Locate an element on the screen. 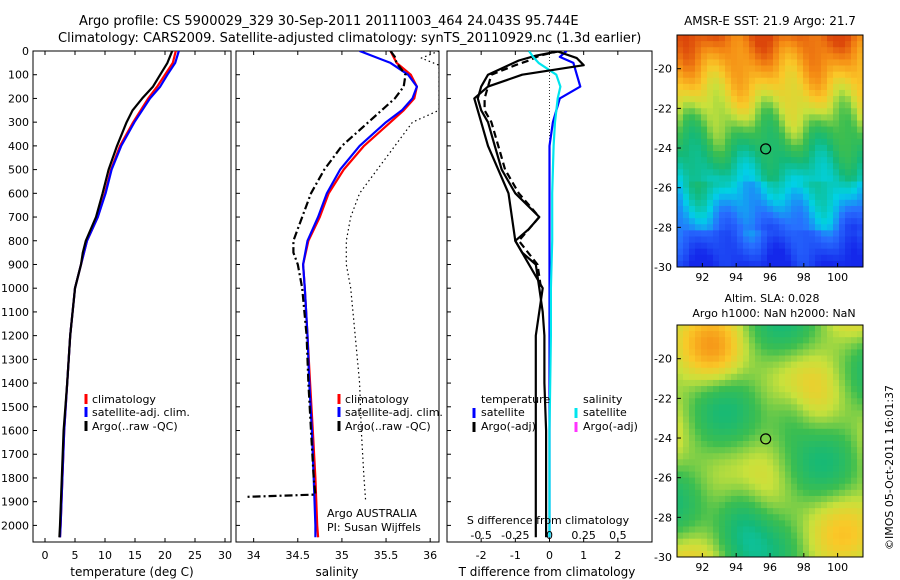 Image resolution: width=900 pixels, height=580 pixels. x-tick-label: 34 is located at coordinates (254, 555).